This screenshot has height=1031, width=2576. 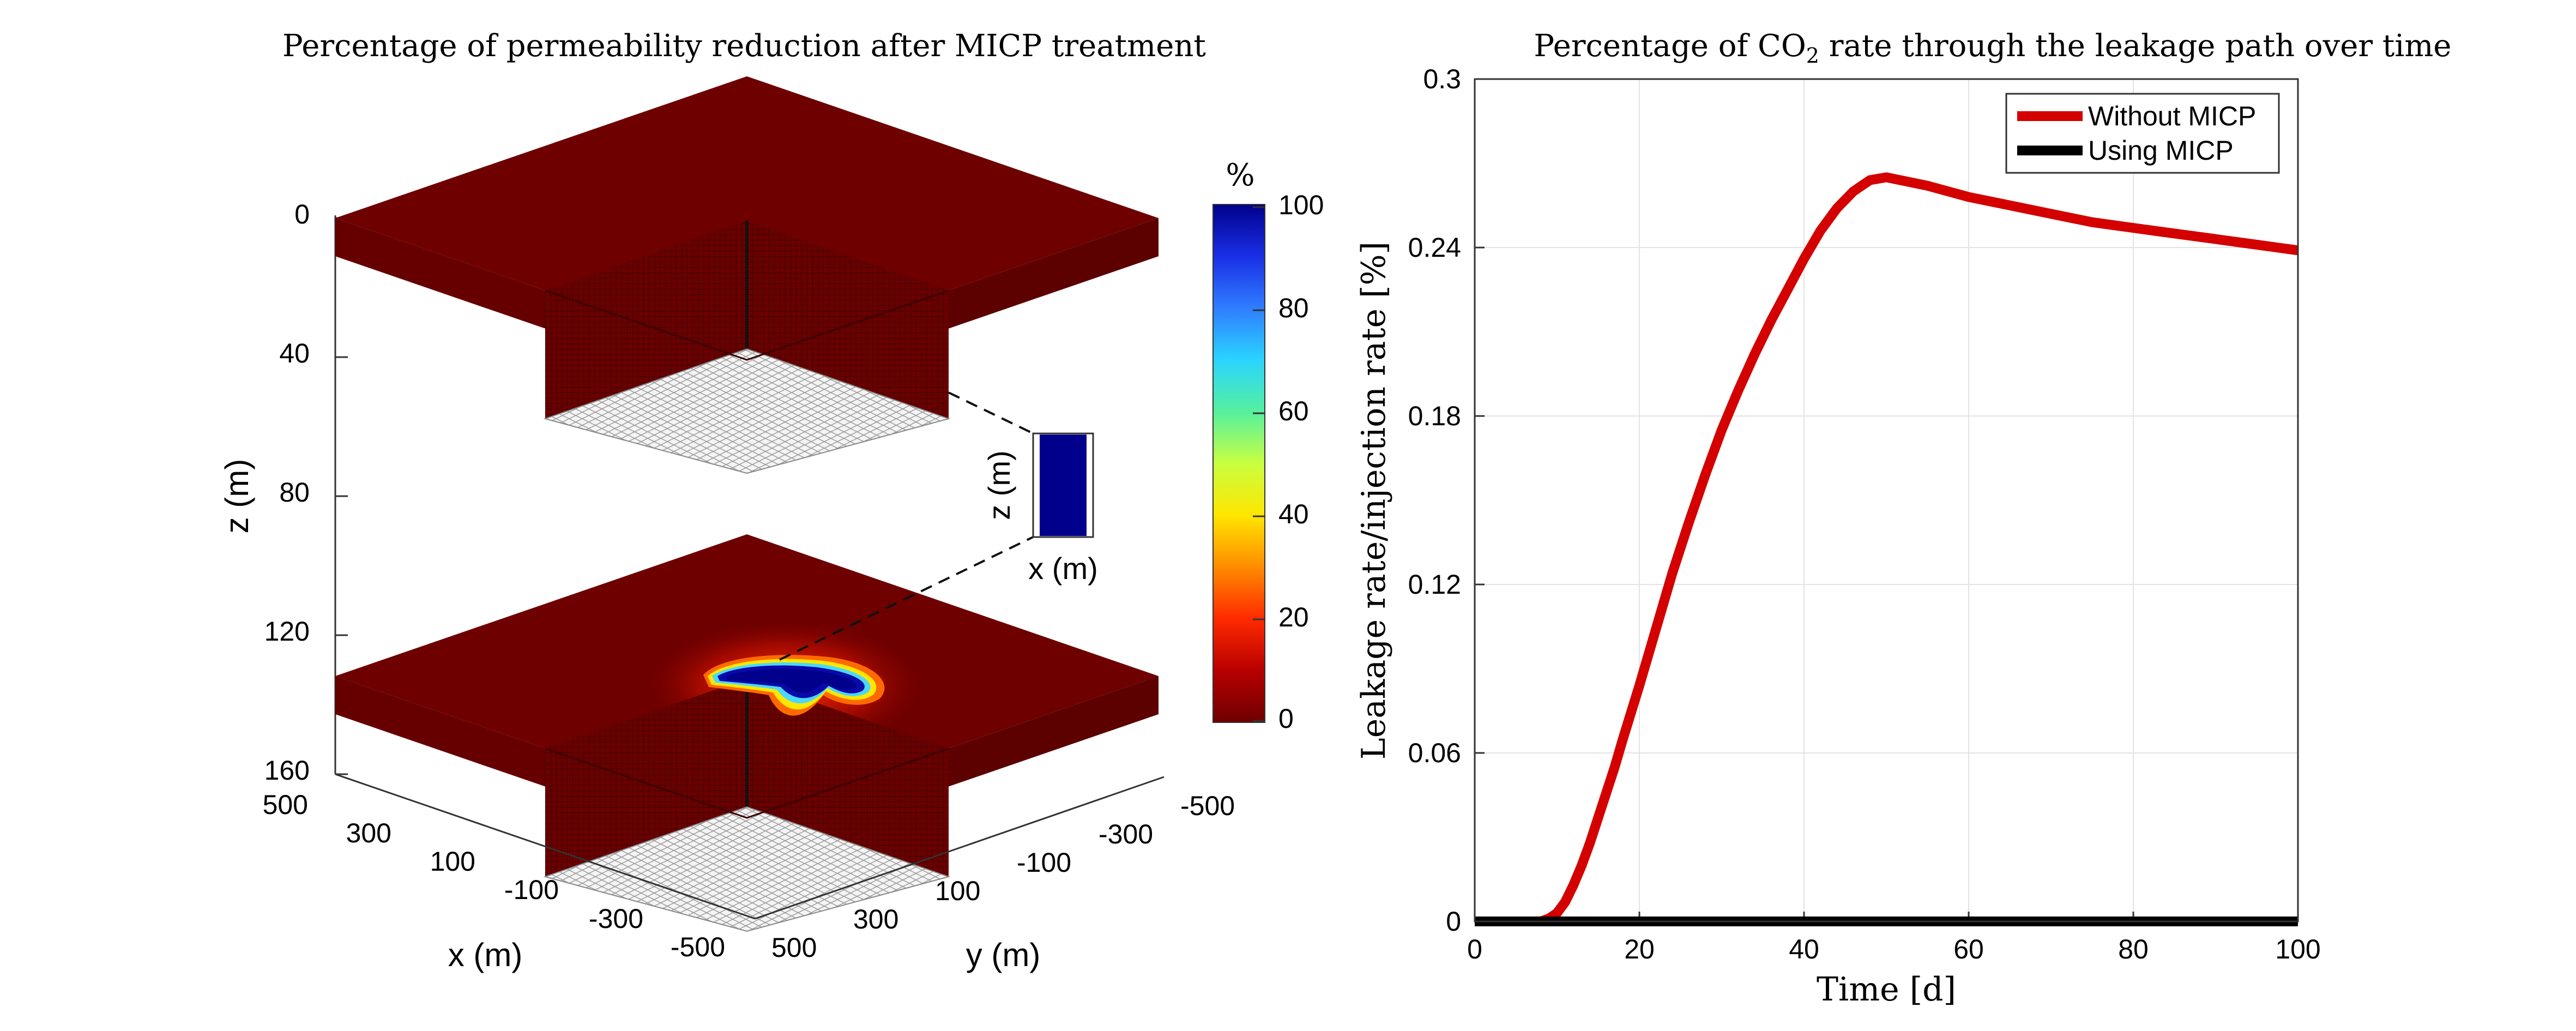 What do you see at coordinates (907, 598) in the screenshot?
I see `inset-connector-bottom` at bounding box center [907, 598].